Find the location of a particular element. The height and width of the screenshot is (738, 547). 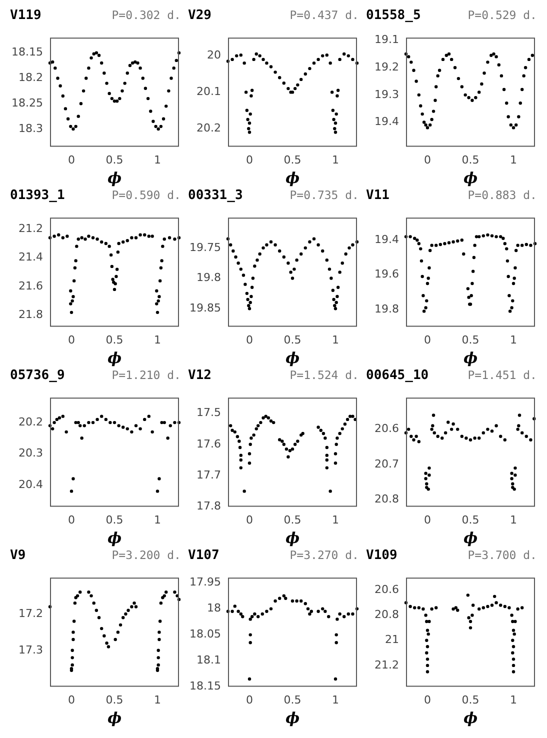

y-tick-label: 19.85 is located at coordinates (205, 307).